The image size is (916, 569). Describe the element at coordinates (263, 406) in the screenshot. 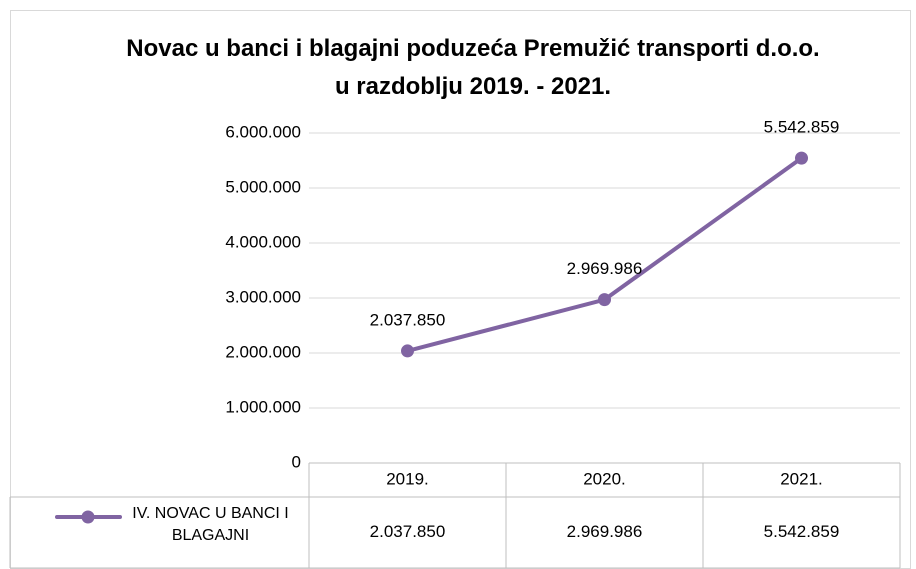

I see `y-tick-label: 1.000.000` at that location.